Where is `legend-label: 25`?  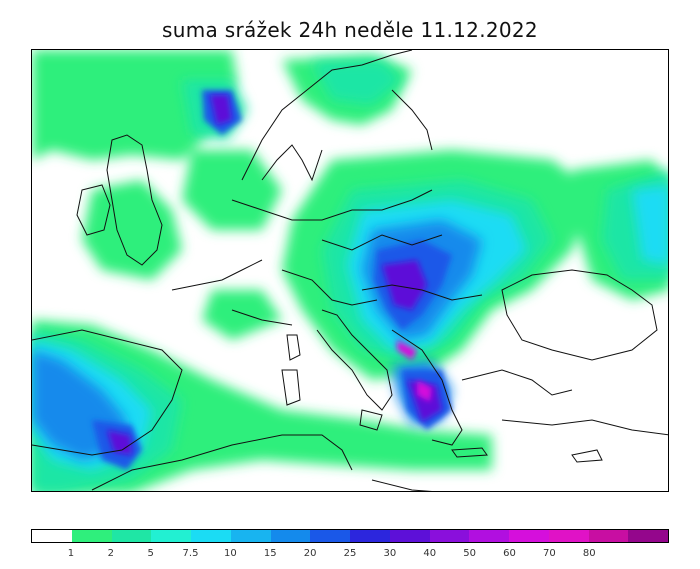
legend-label: 25 is located at coordinates (350, 553).